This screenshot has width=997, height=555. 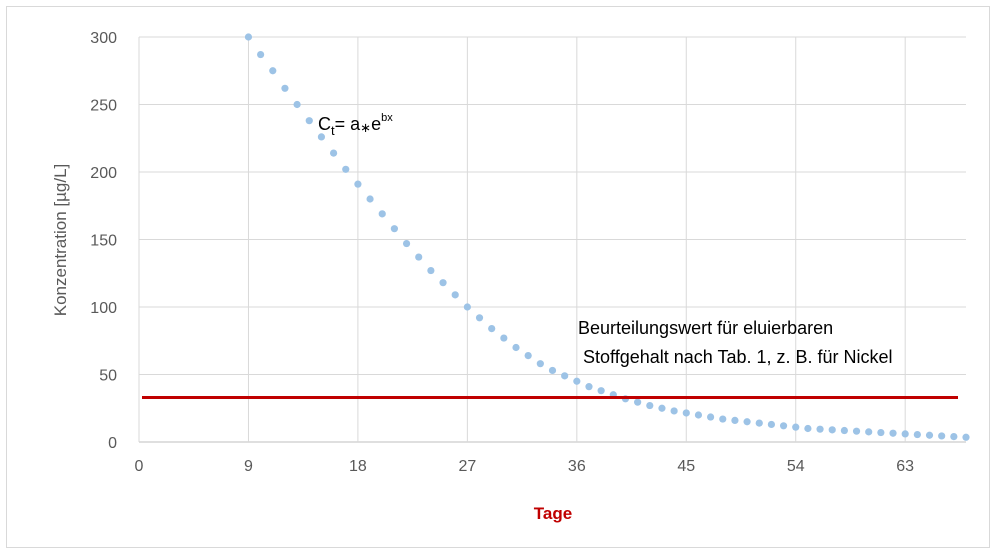 I want to click on formula-annotation: Ct= a∗ebx, so click(x=355, y=125).